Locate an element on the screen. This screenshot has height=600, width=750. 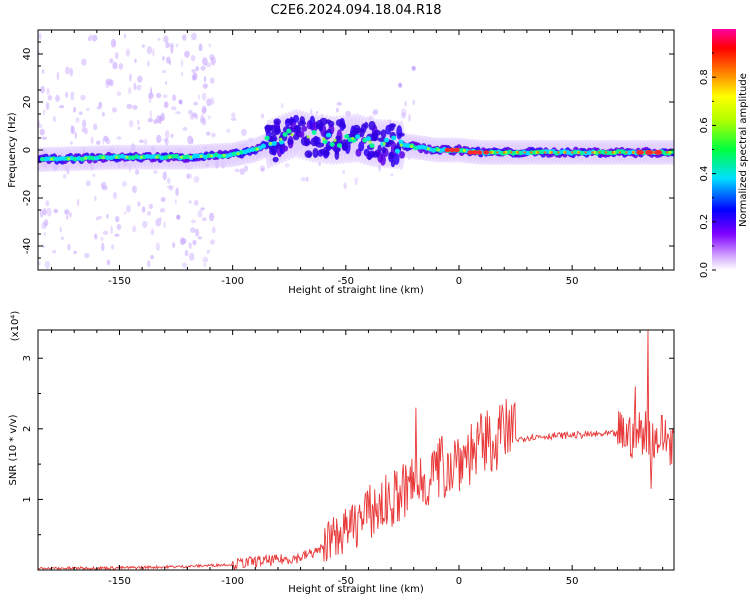
colorbar-tick-label: 0.0 is located at coordinates (704, 270).